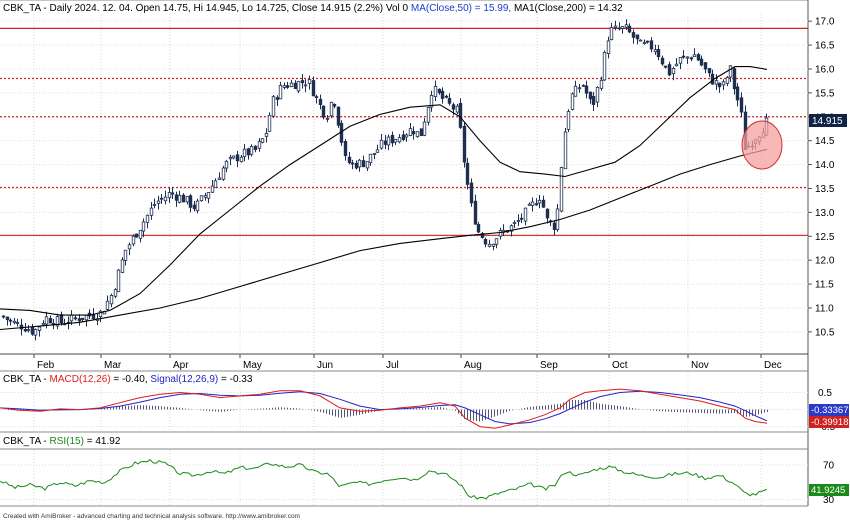  Describe the element at coordinates (700, 365) in the screenshot. I see `month-label: Nov` at that location.